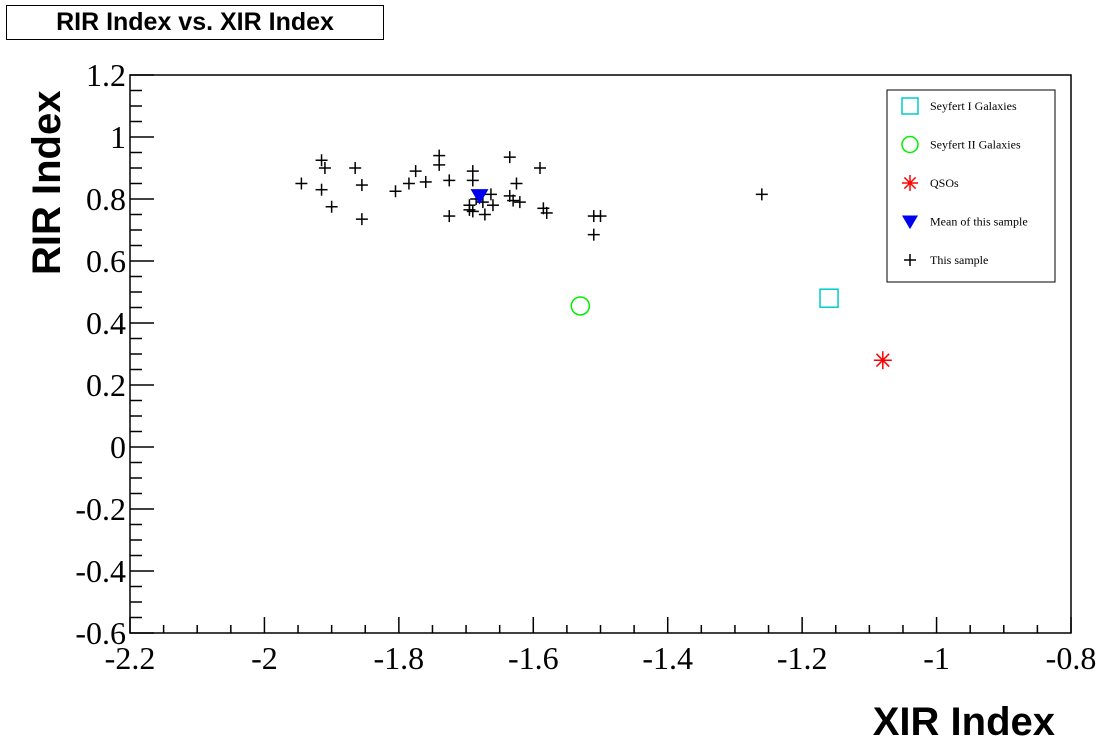  Describe the element at coordinates (959, 260) in the screenshot. I see `legend-label: This sample` at that location.